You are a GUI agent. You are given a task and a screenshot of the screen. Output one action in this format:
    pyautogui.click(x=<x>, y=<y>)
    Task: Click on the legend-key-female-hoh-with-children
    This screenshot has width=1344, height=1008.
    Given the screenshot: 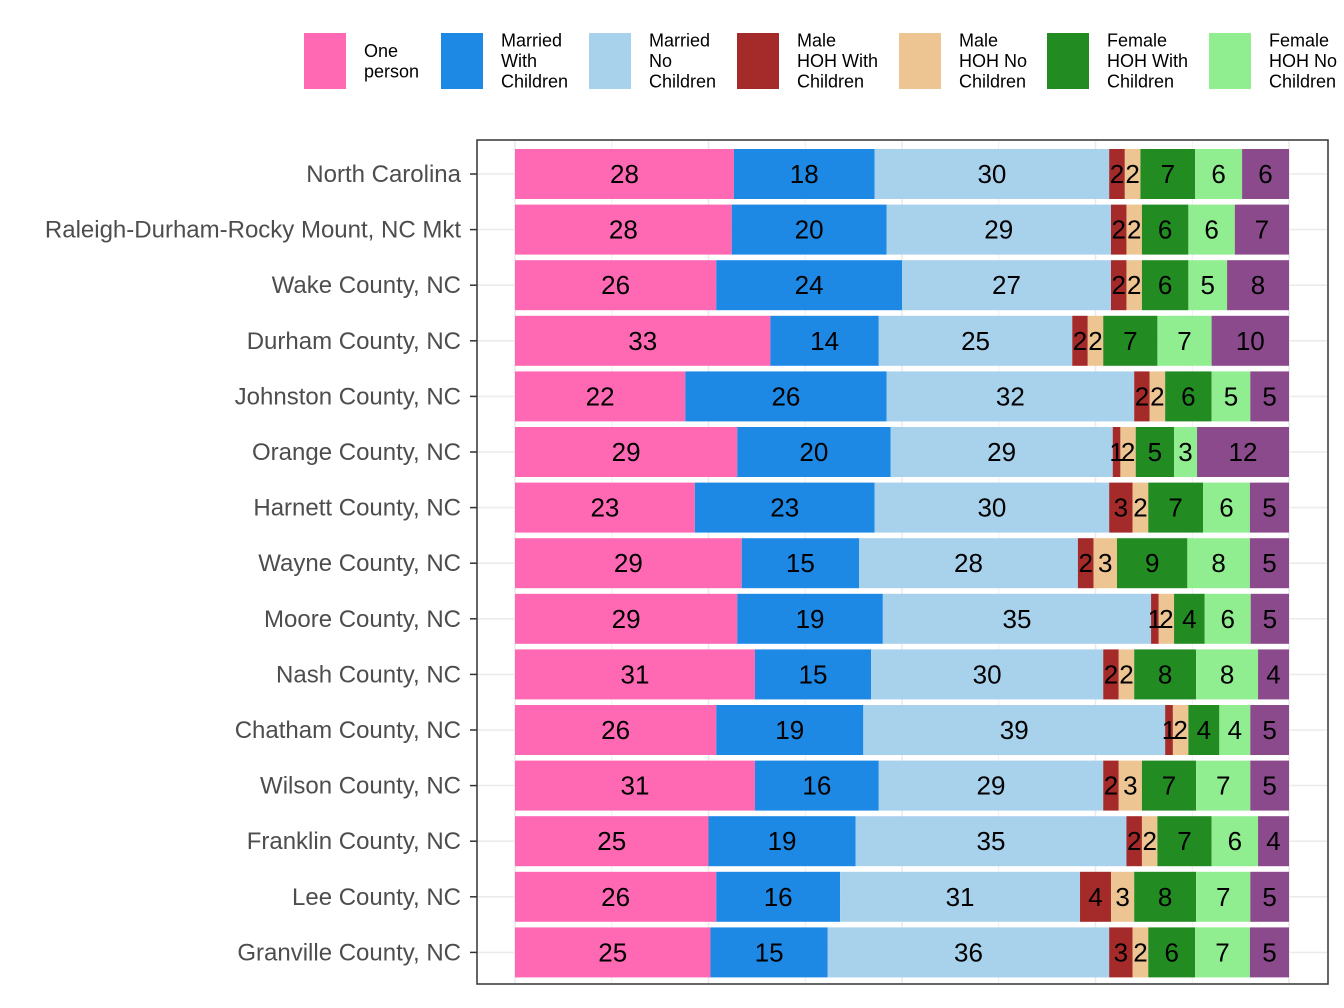 What is the action you would take?
    pyautogui.click(x=1068, y=61)
    